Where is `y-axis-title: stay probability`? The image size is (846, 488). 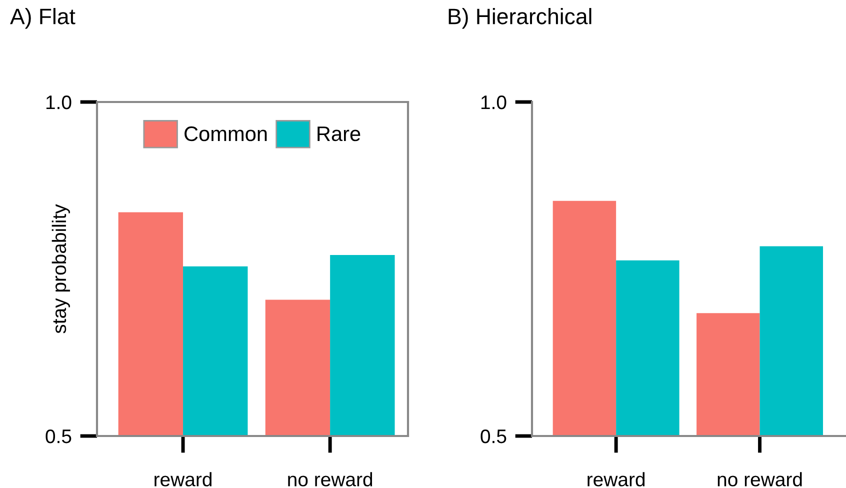 y-axis-title: stay probability is located at coordinates (61, 269).